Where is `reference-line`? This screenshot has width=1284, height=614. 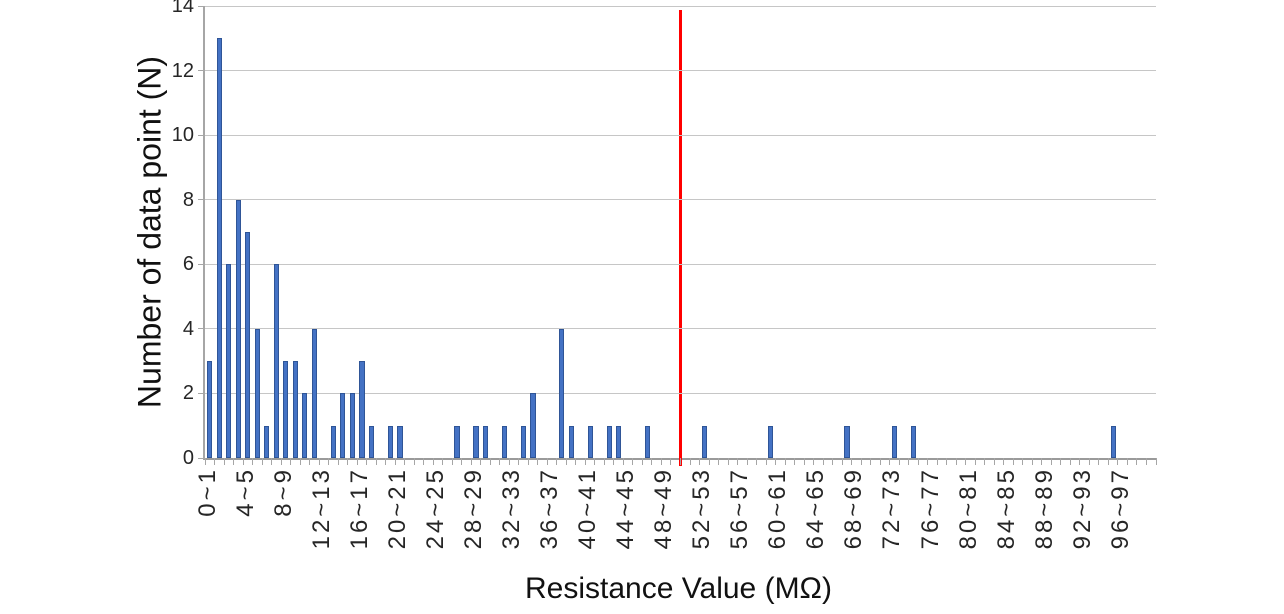
reference-line is located at coordinates (680, 238).